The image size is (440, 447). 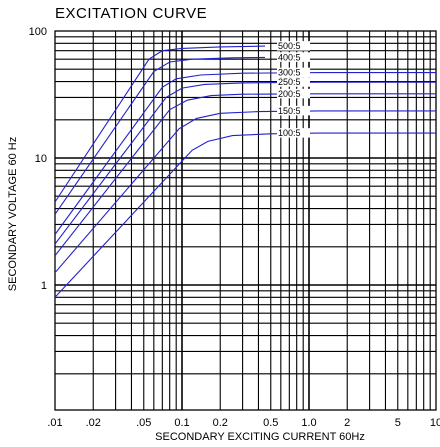 What do you see at coordinates (289, 82) in the screenshot?
I see `series-label: 250:5` at bounding box center [289, 82].